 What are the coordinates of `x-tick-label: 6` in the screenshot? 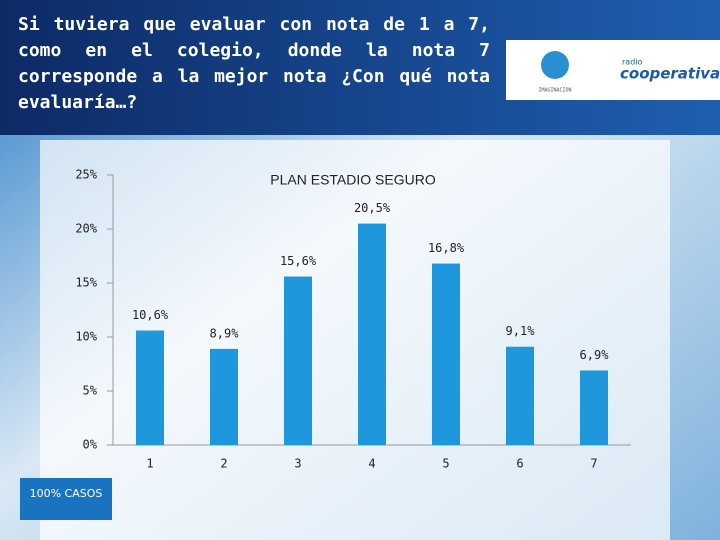 It's located at (519, 464).